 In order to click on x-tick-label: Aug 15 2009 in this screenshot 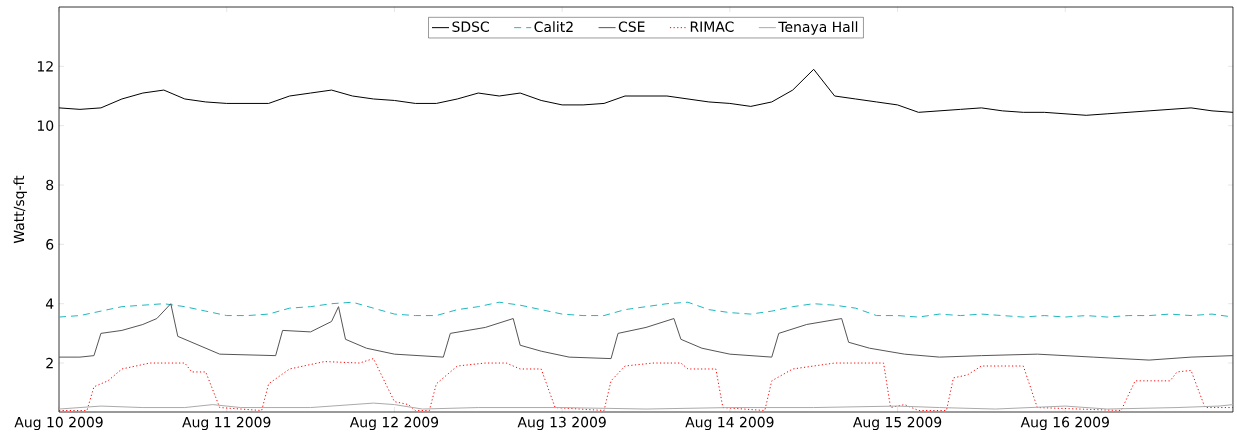, I will do `click(897, 423)`.